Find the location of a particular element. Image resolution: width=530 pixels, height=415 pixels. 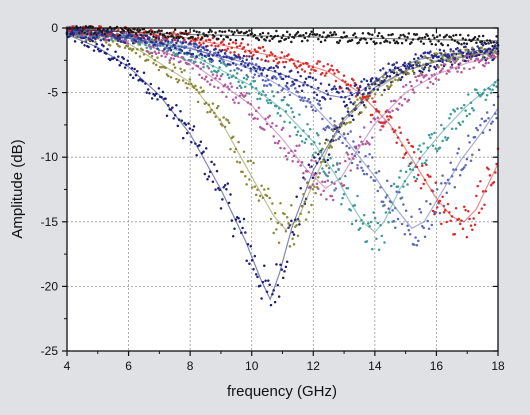

y-axis-label: Amplitude (dB) is located at coordinates (17, 188).